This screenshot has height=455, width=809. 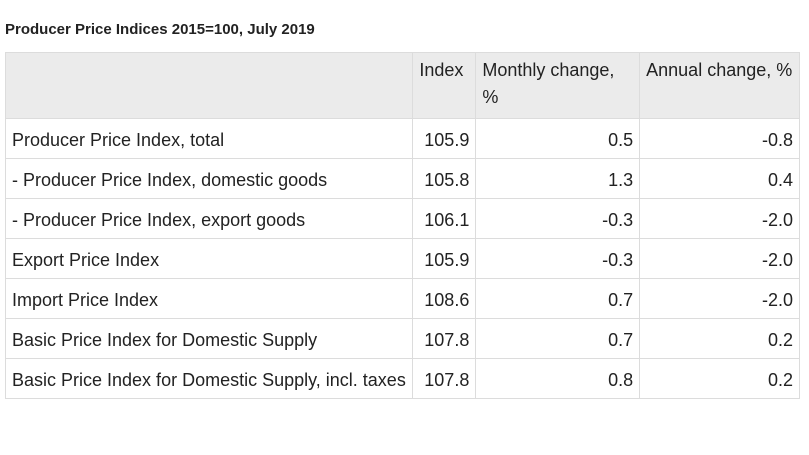 I want to click on value-cell: 1.3, so click(x=558, y=178).